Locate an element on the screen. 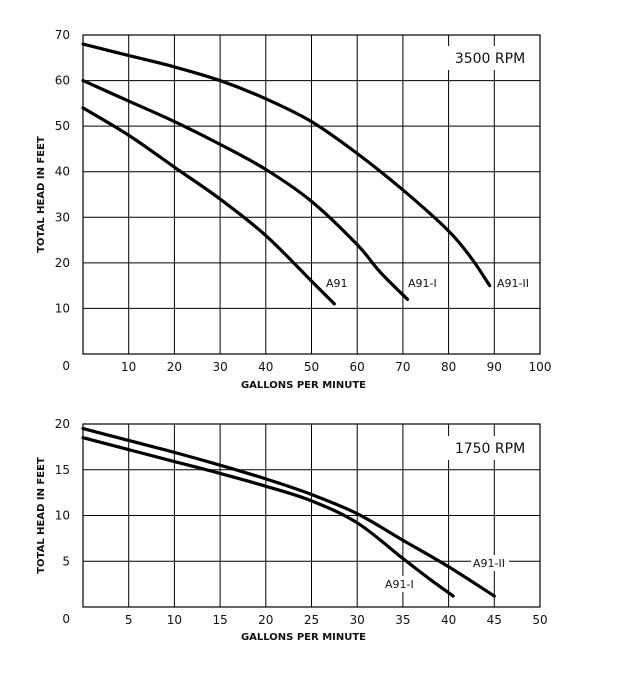 This screenshot has width=631, height=673. y-tick-label: 5 is located at coordinates (66, 561).